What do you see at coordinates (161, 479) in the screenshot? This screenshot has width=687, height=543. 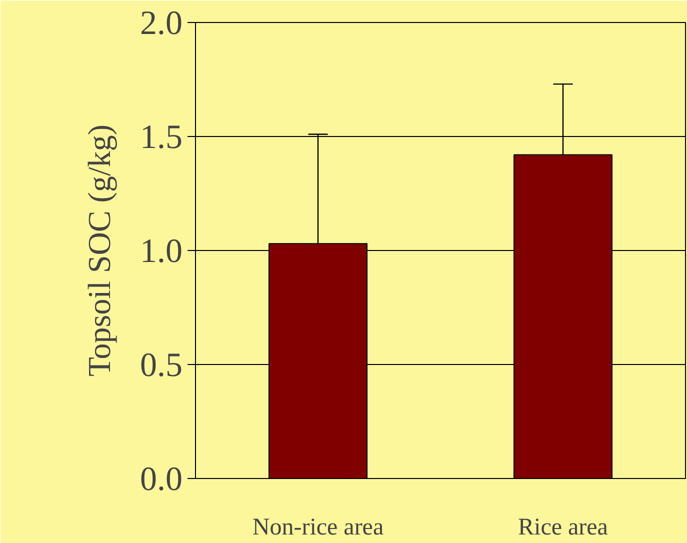 I see `y-tick-label: 0.0` at bounding box center [161, 479].